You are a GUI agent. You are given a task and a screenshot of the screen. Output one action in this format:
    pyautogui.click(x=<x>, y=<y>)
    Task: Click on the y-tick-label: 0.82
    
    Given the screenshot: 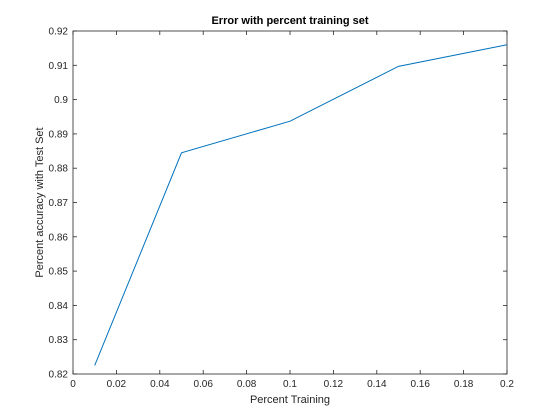 What is the action you would take?
    pyautogui.click(x=59, y=375)
    